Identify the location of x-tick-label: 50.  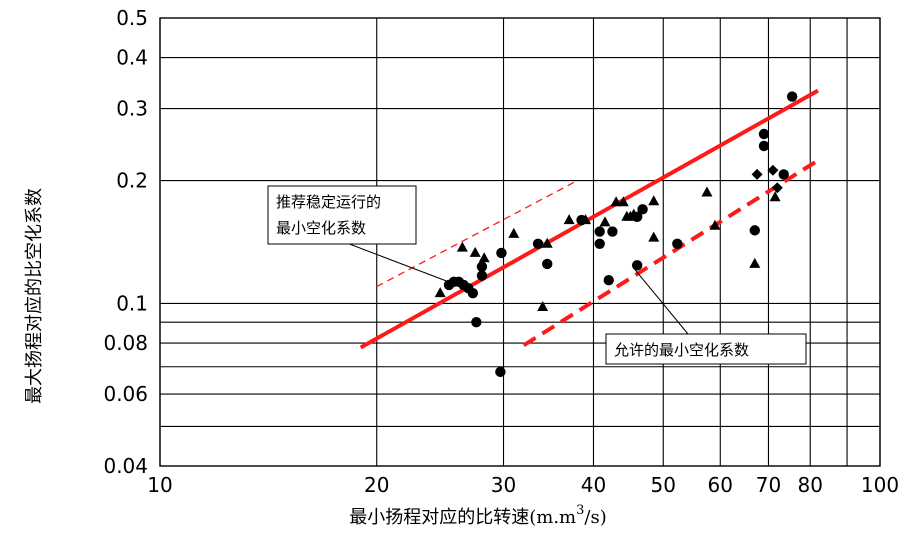
(663, 485).